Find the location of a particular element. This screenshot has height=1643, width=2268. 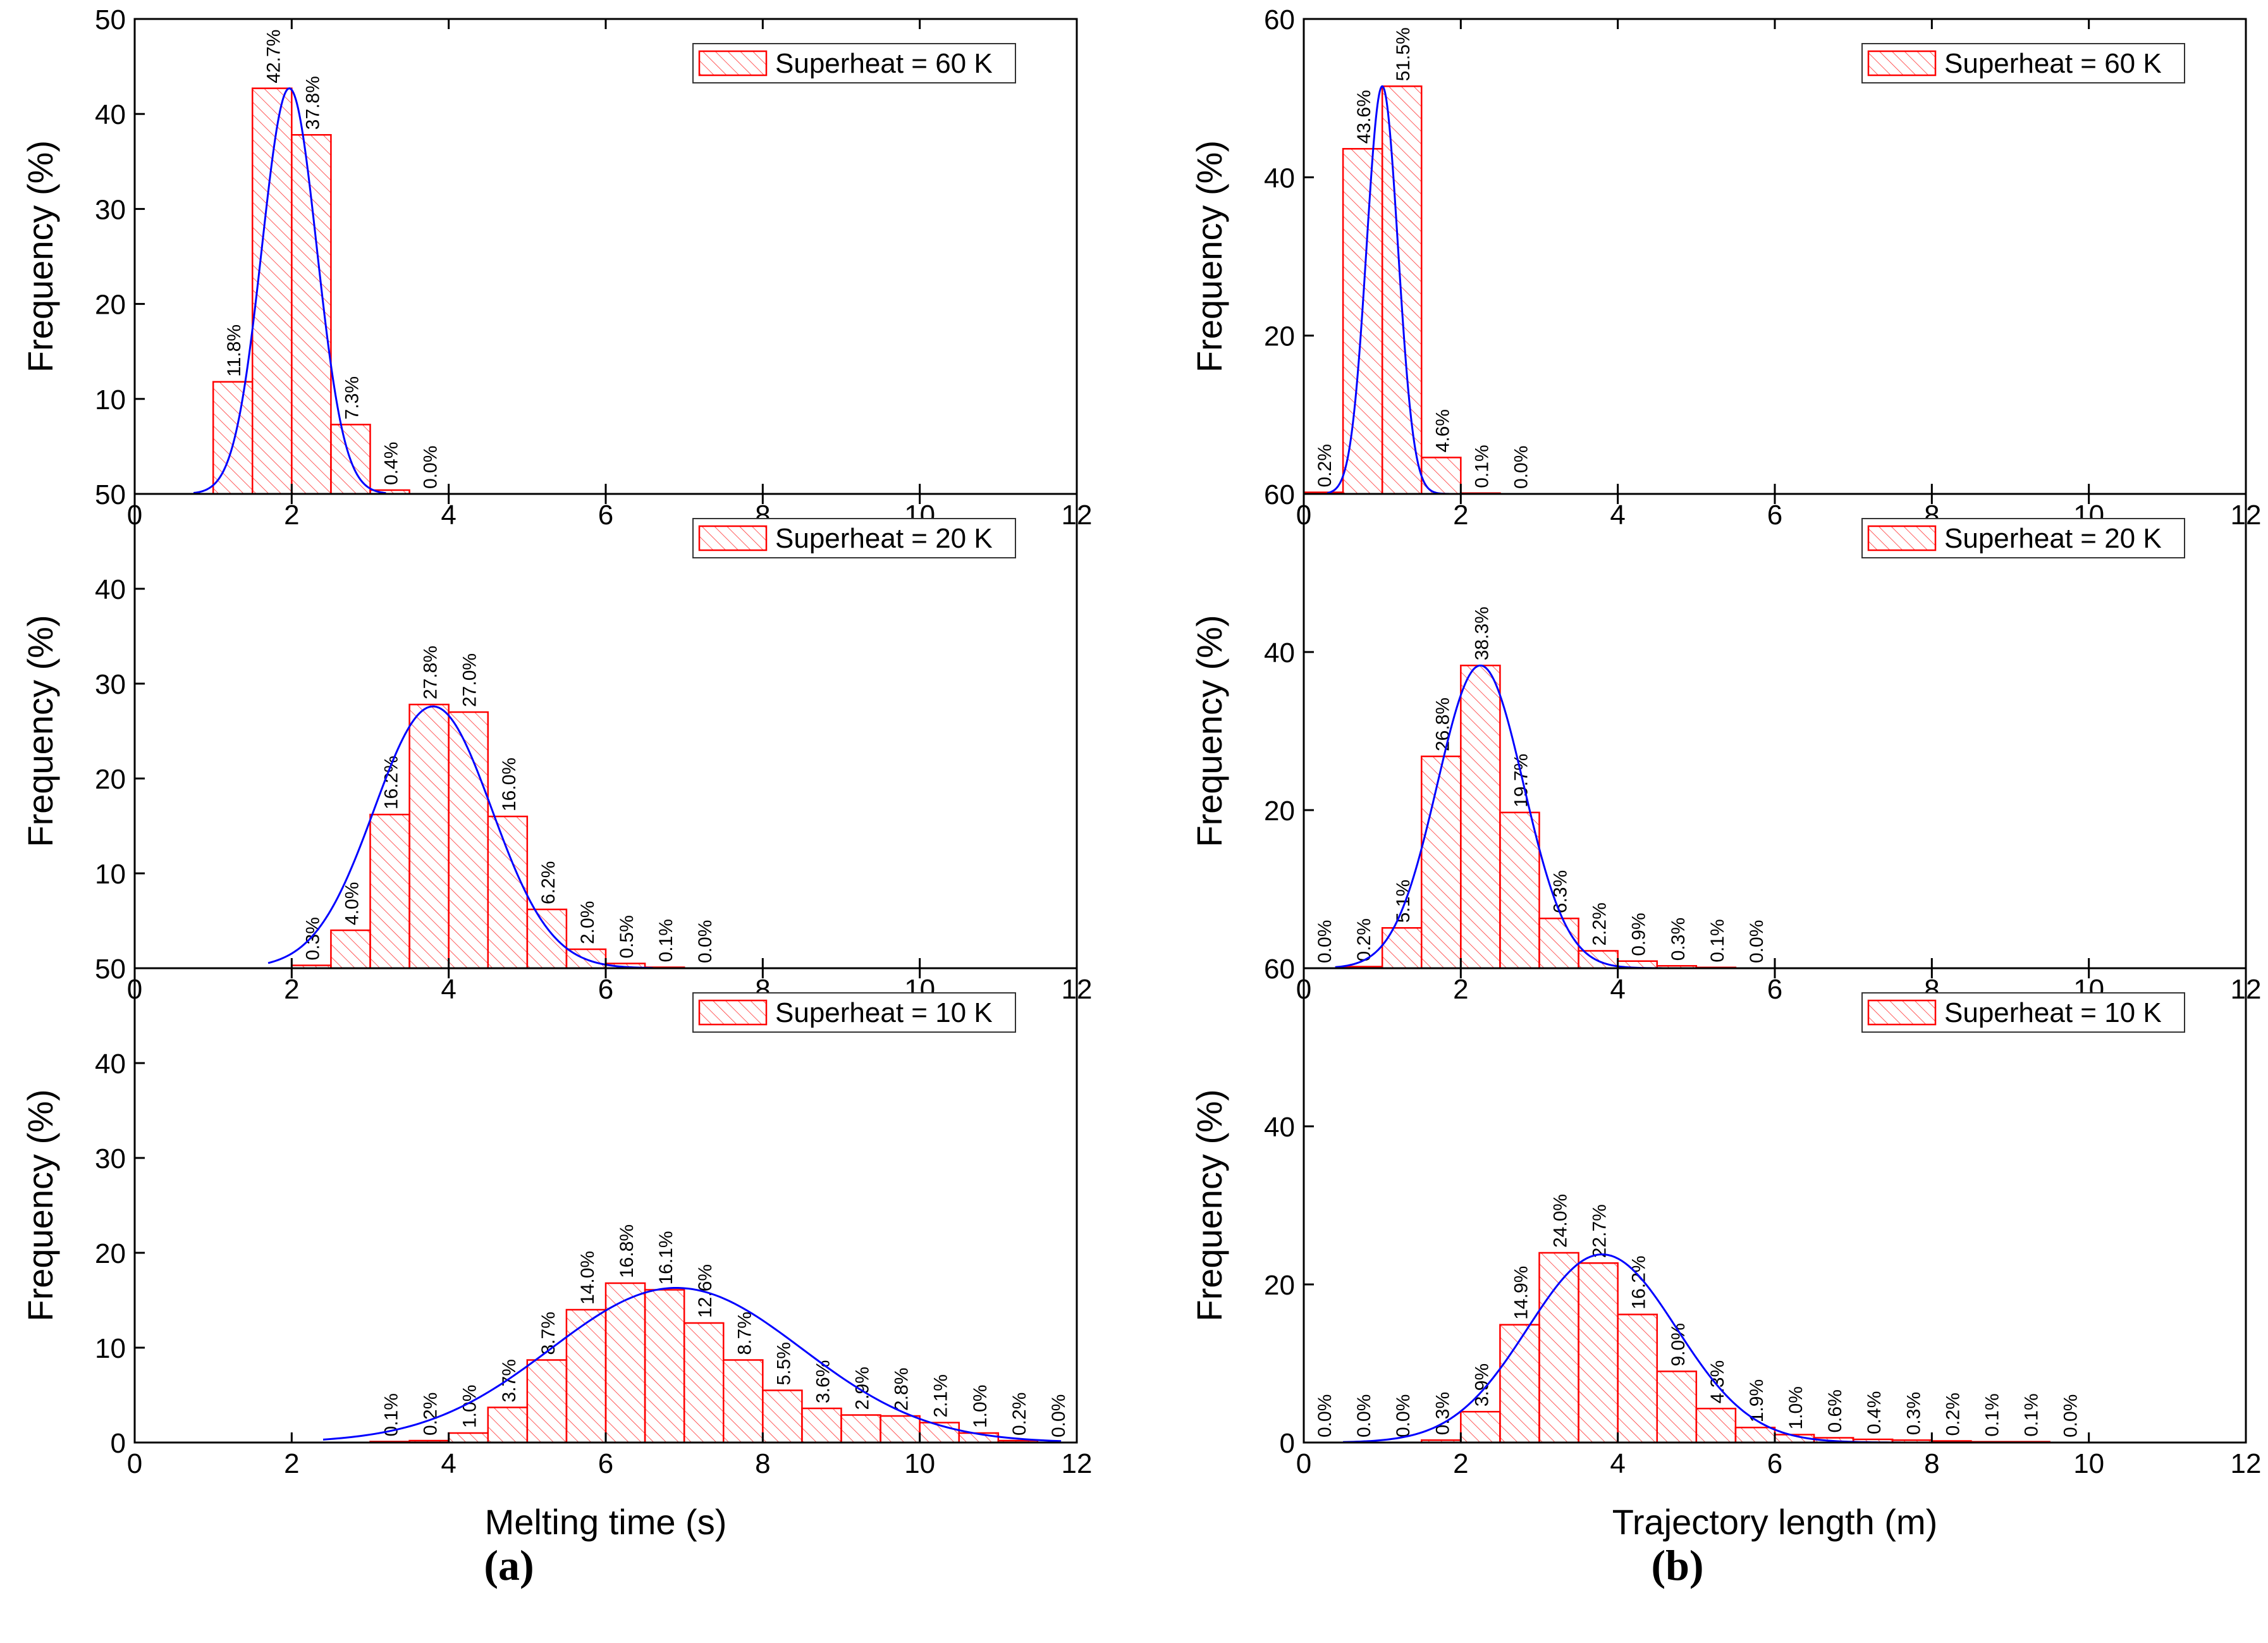

x-tick-label-b-bot-6: 12 is located at coordinates (2246, 1463).